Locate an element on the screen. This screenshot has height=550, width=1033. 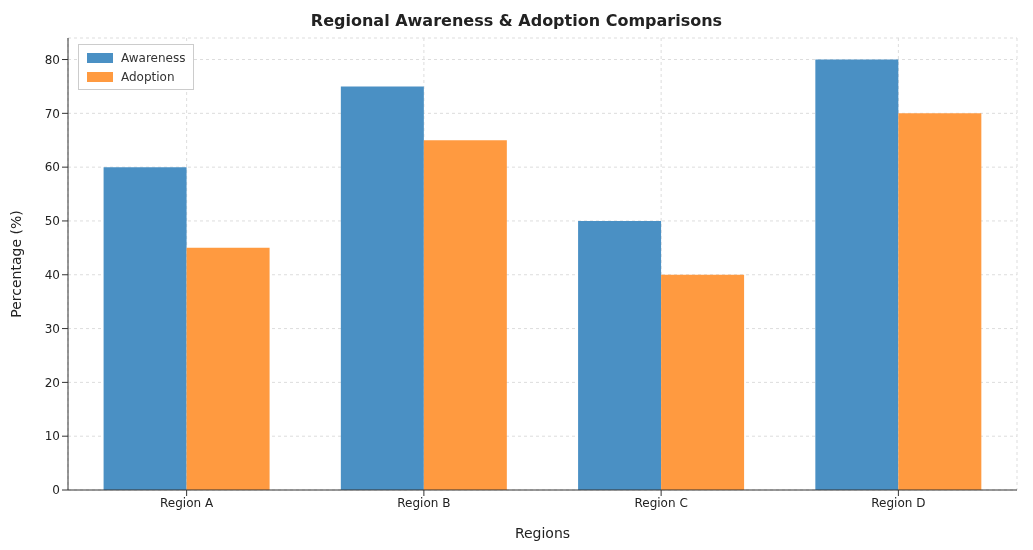
y-tick-label: 40 is located at coordinates (52, 275).